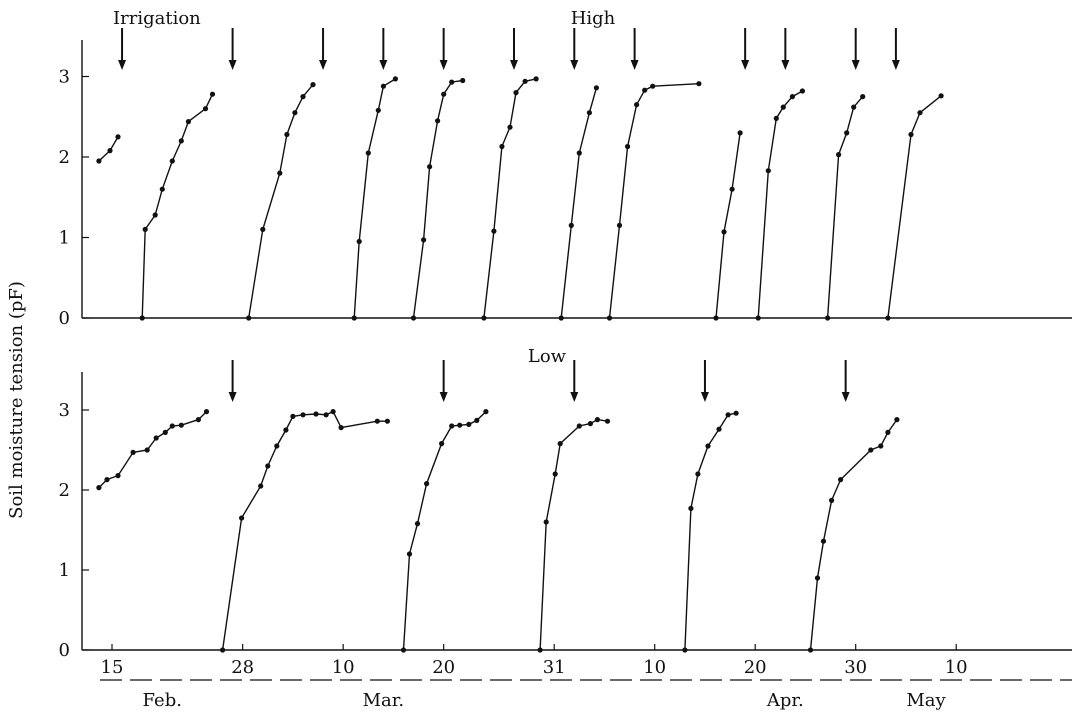 This screenshot has height=716, width=1074. What do you see at coordinates (112, 667) in the screenshot?
I see `x-tick-label: 15` at bounding box center [112, 667].